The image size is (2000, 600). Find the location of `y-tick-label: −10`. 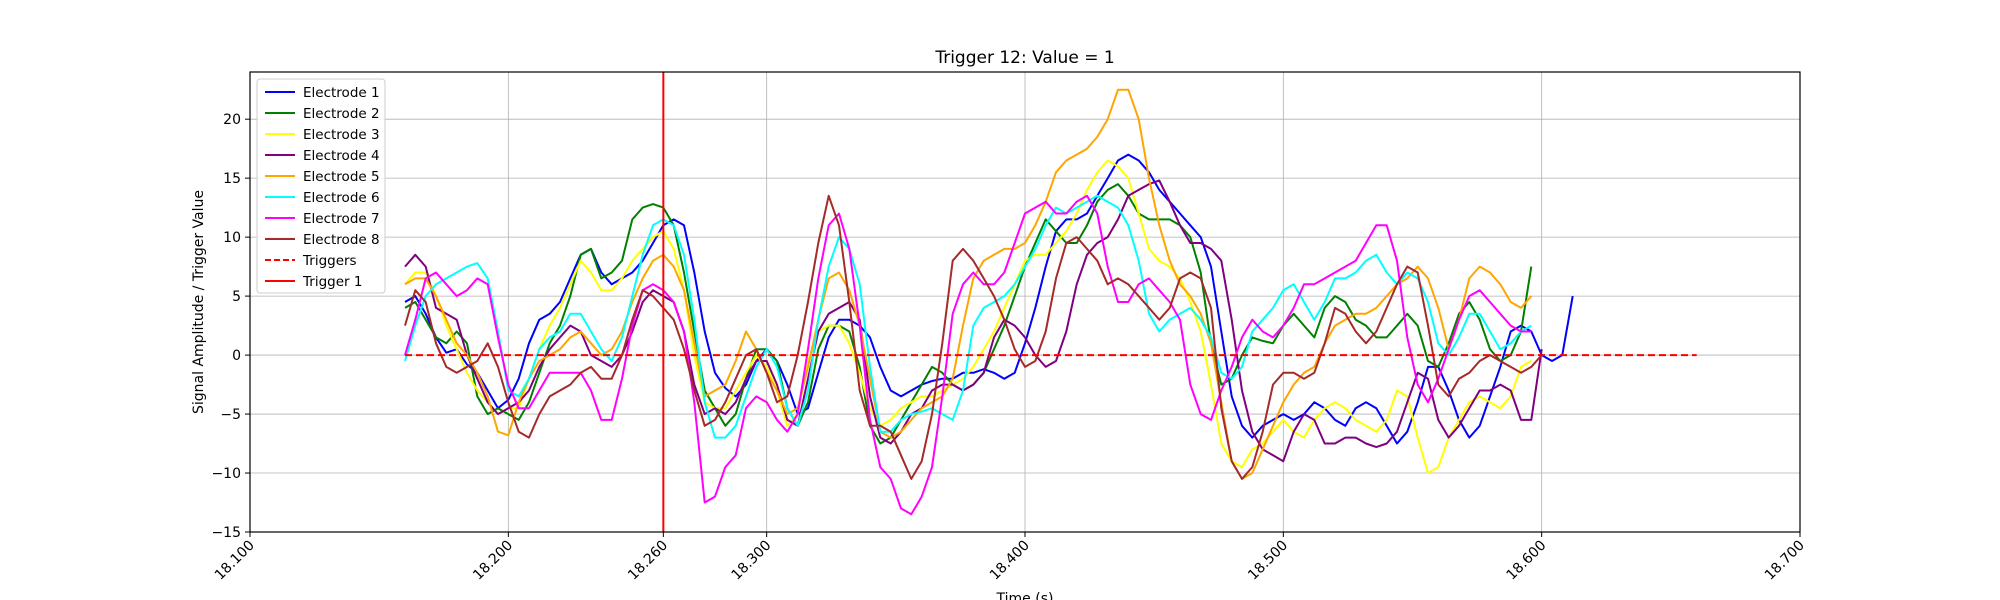

y-tick-label: −10 is located at coordinates (226, 474).